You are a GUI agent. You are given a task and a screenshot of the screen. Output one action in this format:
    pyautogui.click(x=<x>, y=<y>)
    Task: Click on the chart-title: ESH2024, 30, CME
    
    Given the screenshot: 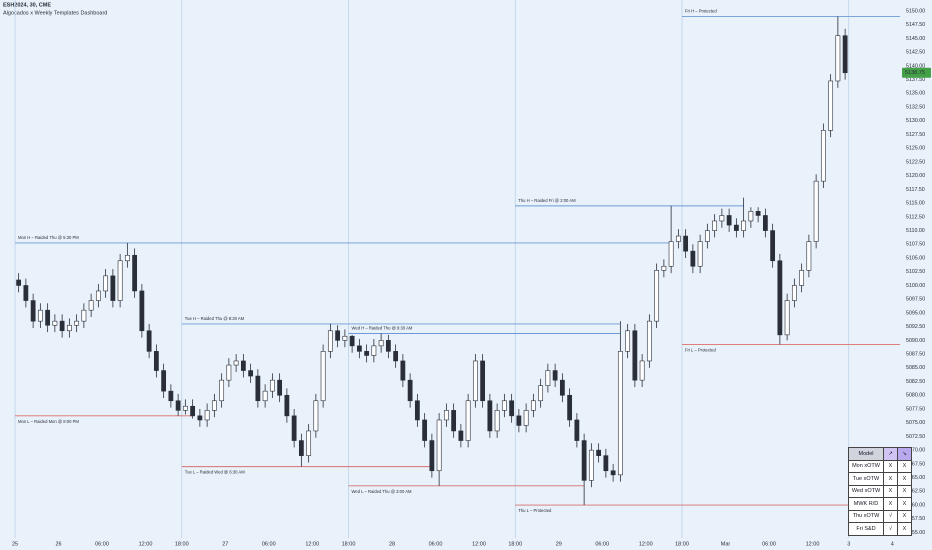 What is the action you would take?
    pyautogui.click(x=27, y=5)
    